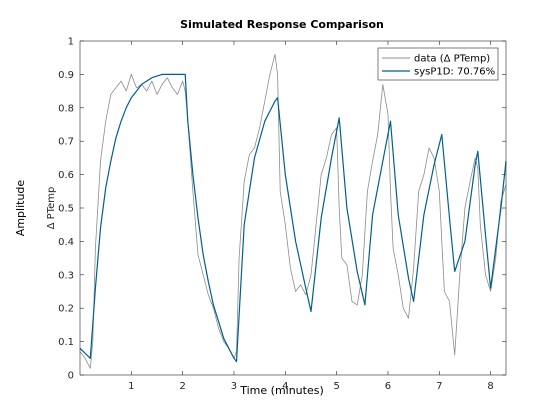  Describe the element at coordinates (282, 24) in the screenshot. I see `chart-title: Simulated Response Comparison` at that location.